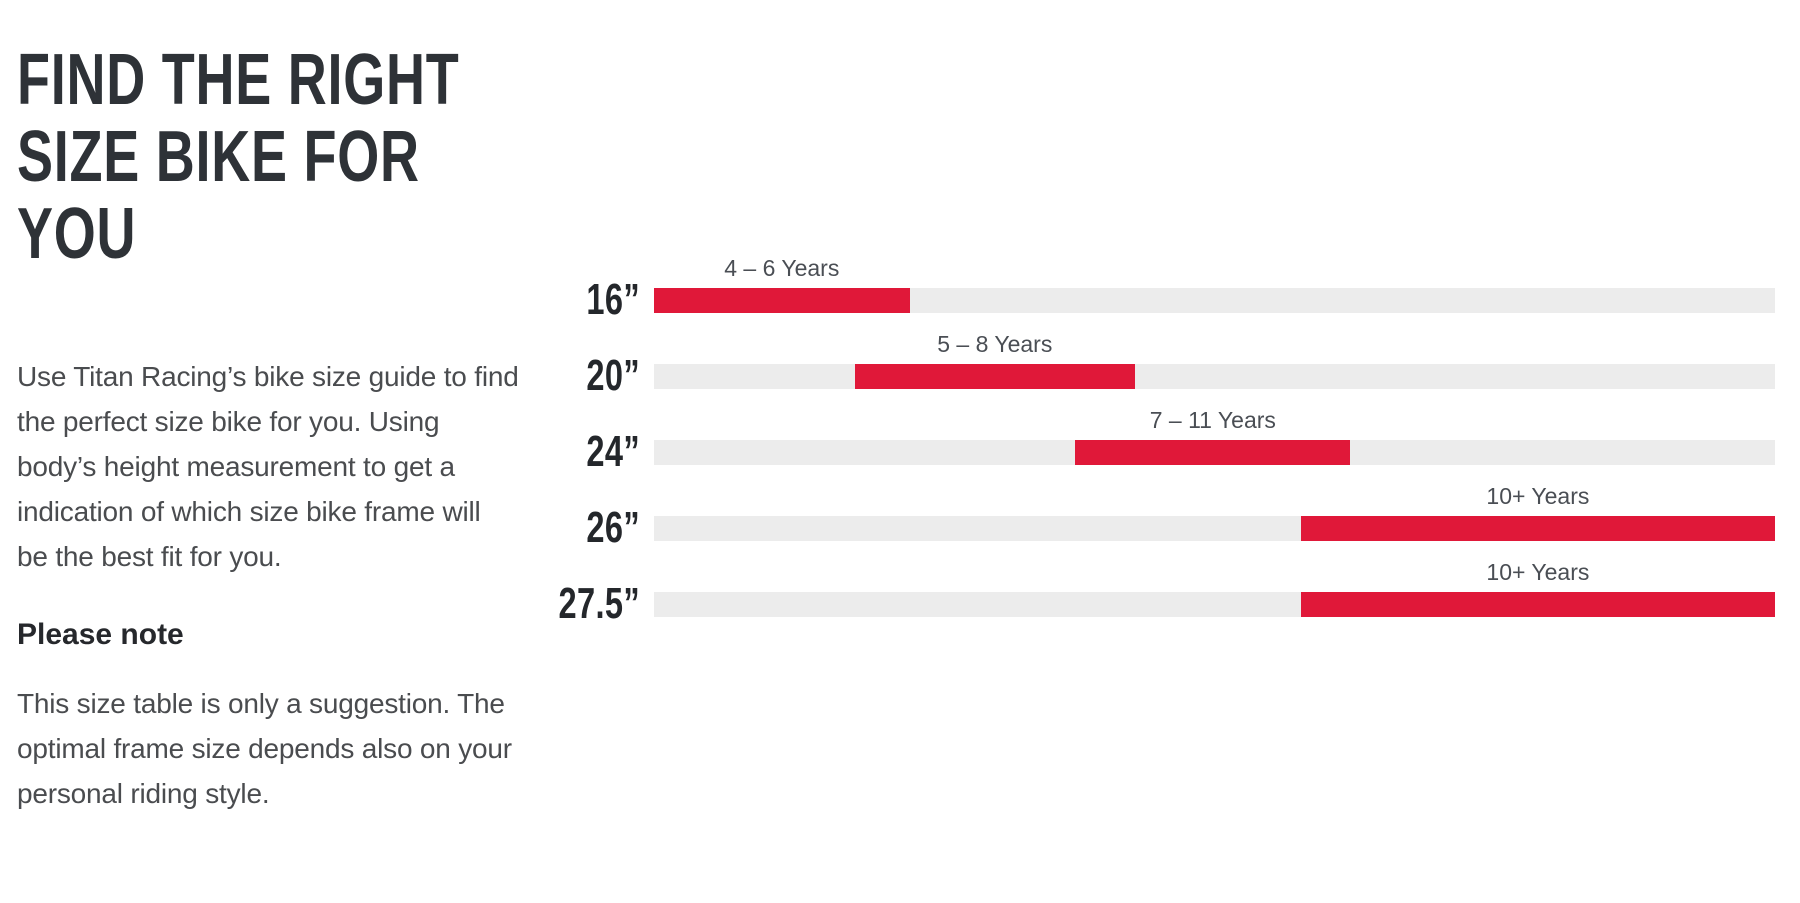  I want to click on page-title: FIND THE RIGHT SIZE BIKE FOR YOU, so click(238, 157).